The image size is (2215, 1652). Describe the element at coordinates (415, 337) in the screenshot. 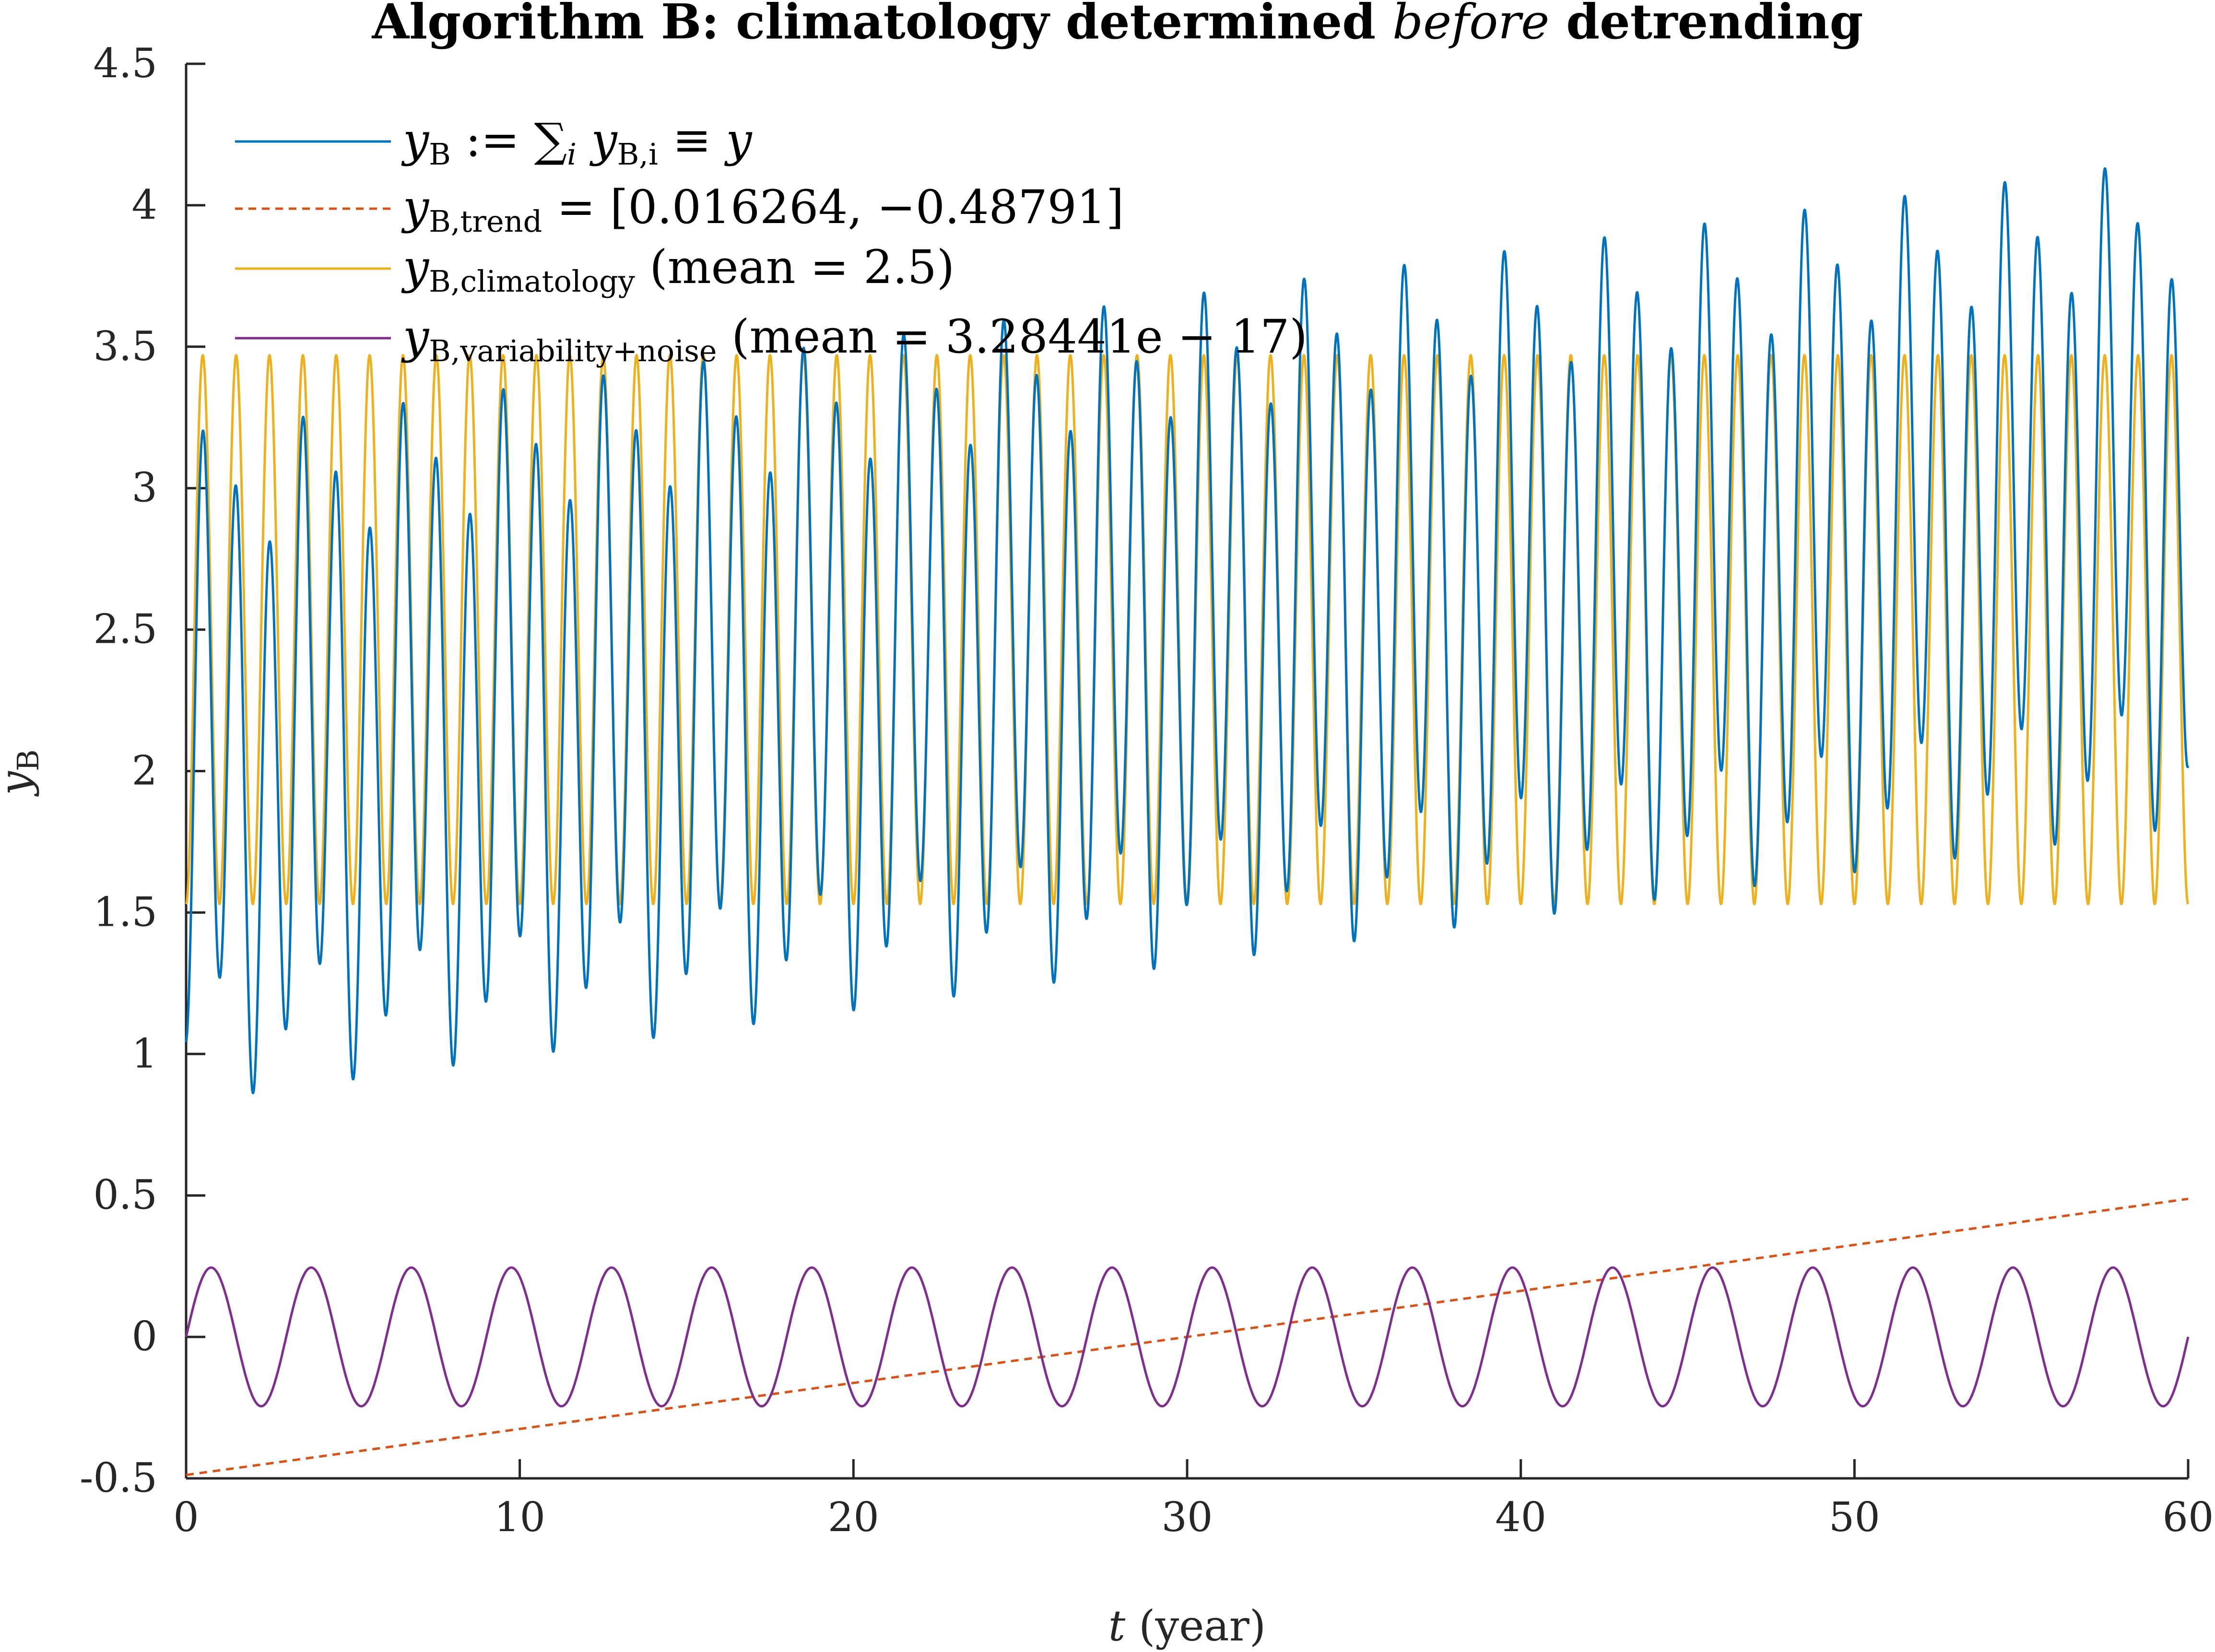

I see `legend-variability-var: y` at that location.